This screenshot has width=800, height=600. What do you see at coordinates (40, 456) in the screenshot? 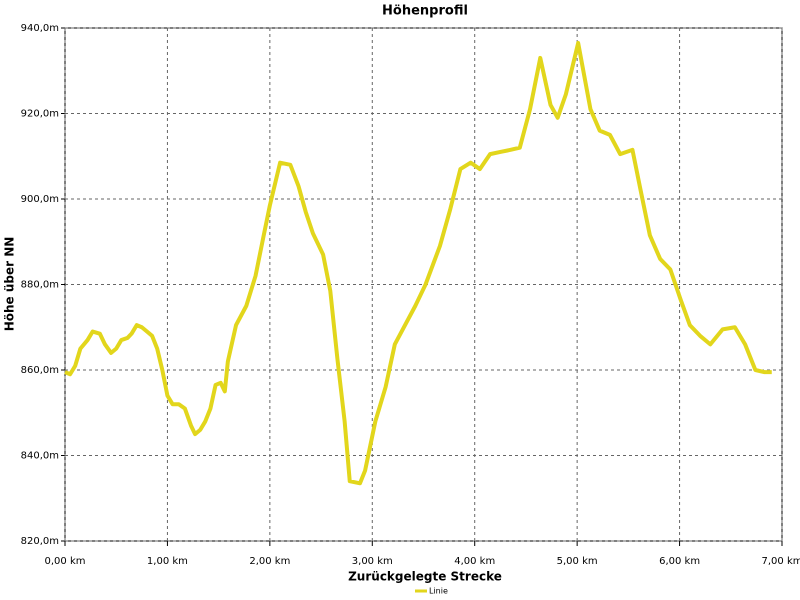
I see `y-tick-label: 840,0m` at bounding box center [40, 456].